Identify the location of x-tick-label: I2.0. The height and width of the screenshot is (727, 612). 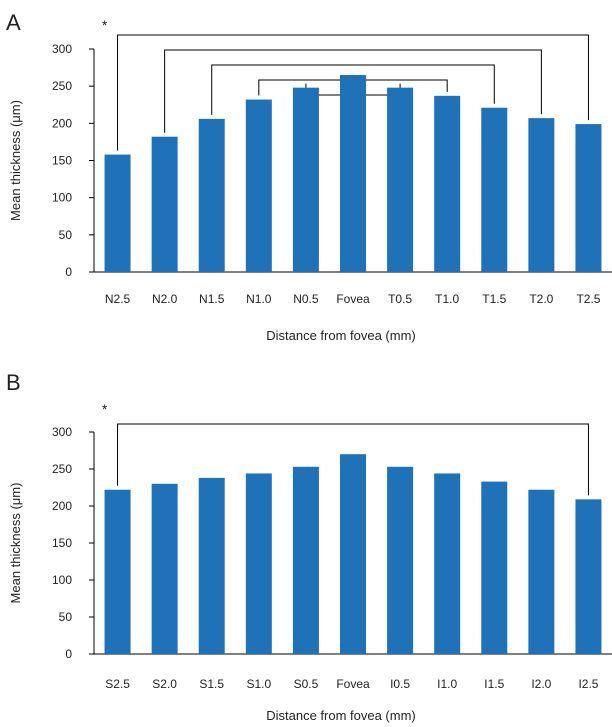
(541, 684).